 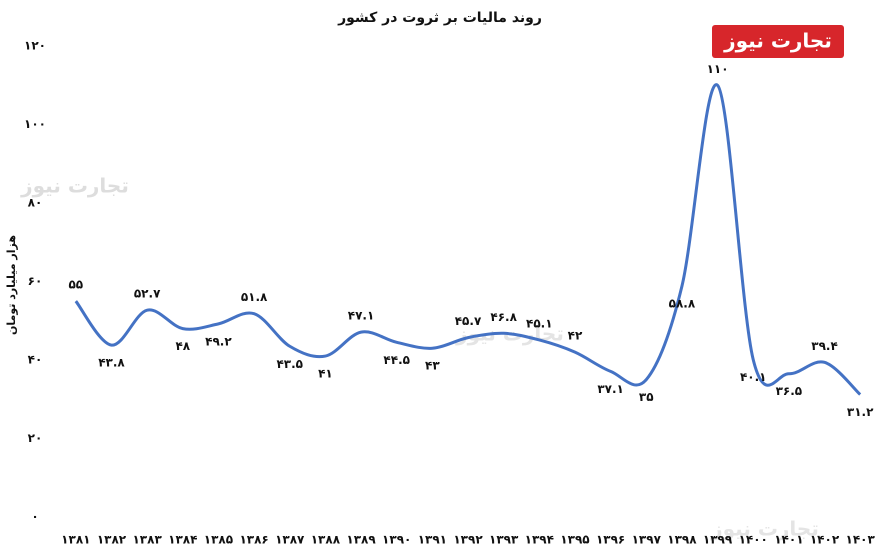 What do you see at coordinates (35, 124) in the screenshot?
I see `y-tick-label: ۱۰۰` at bounding box center [35, 124].